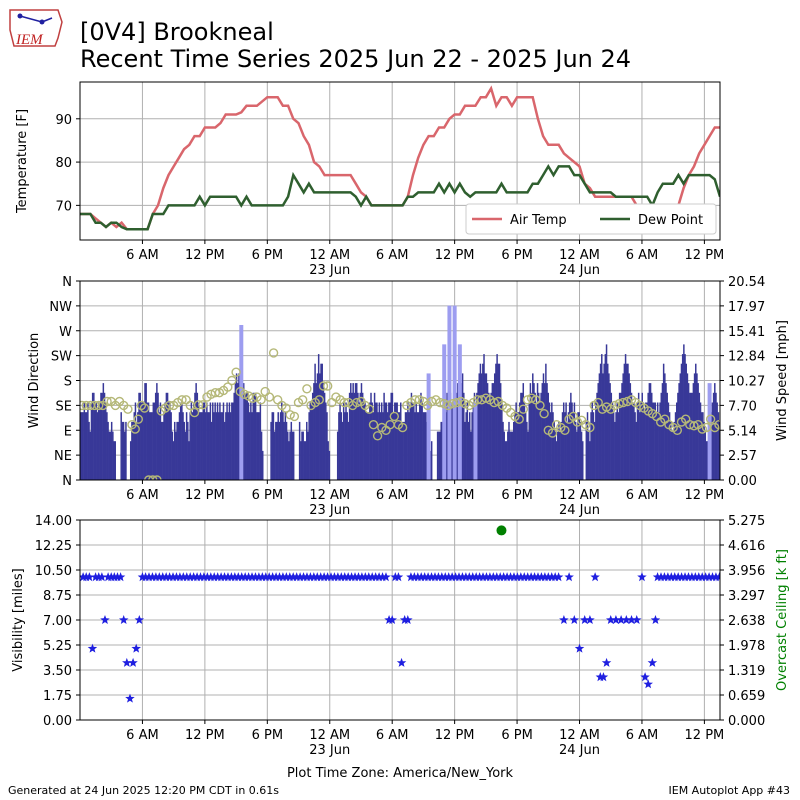 The width and height of the screenshot is (800, 800). Describe the element at coordinates (746, 307) in the screenshot. I see `wind-speed-tick-label: 17.97` at that location.